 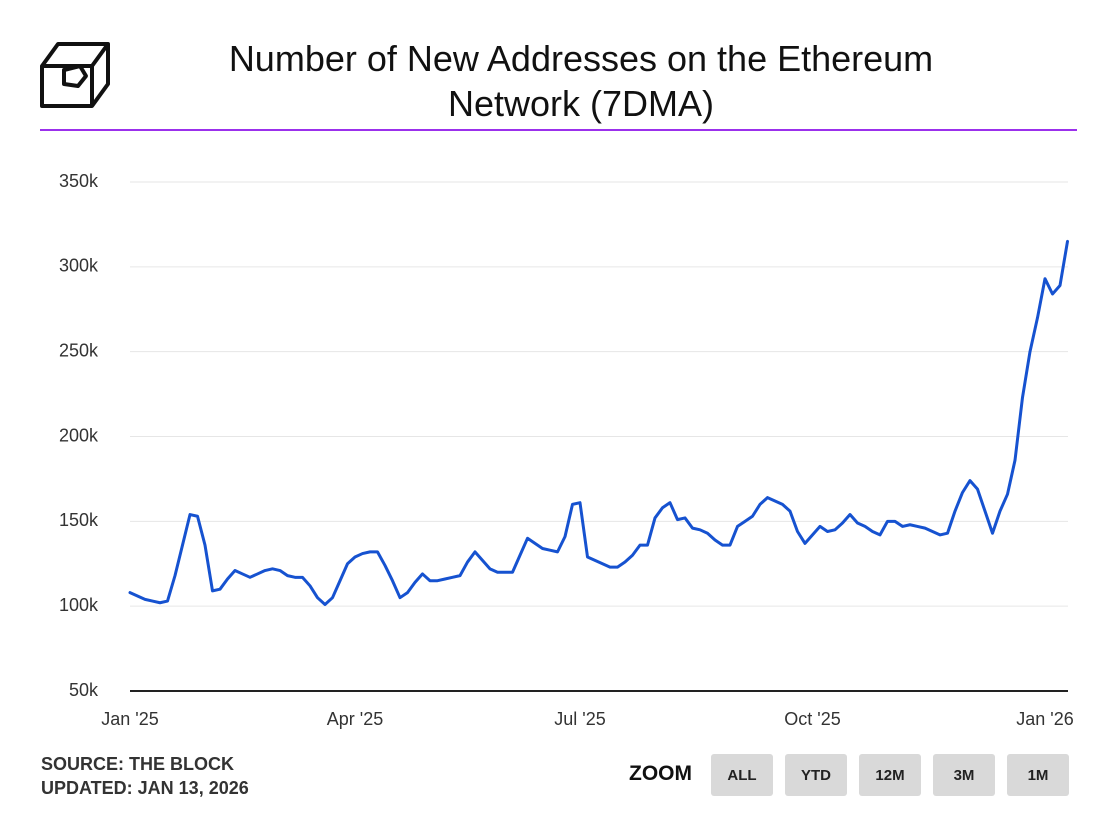 I want to click on zoom-label: ZOOM, so click(x=660, y=773).